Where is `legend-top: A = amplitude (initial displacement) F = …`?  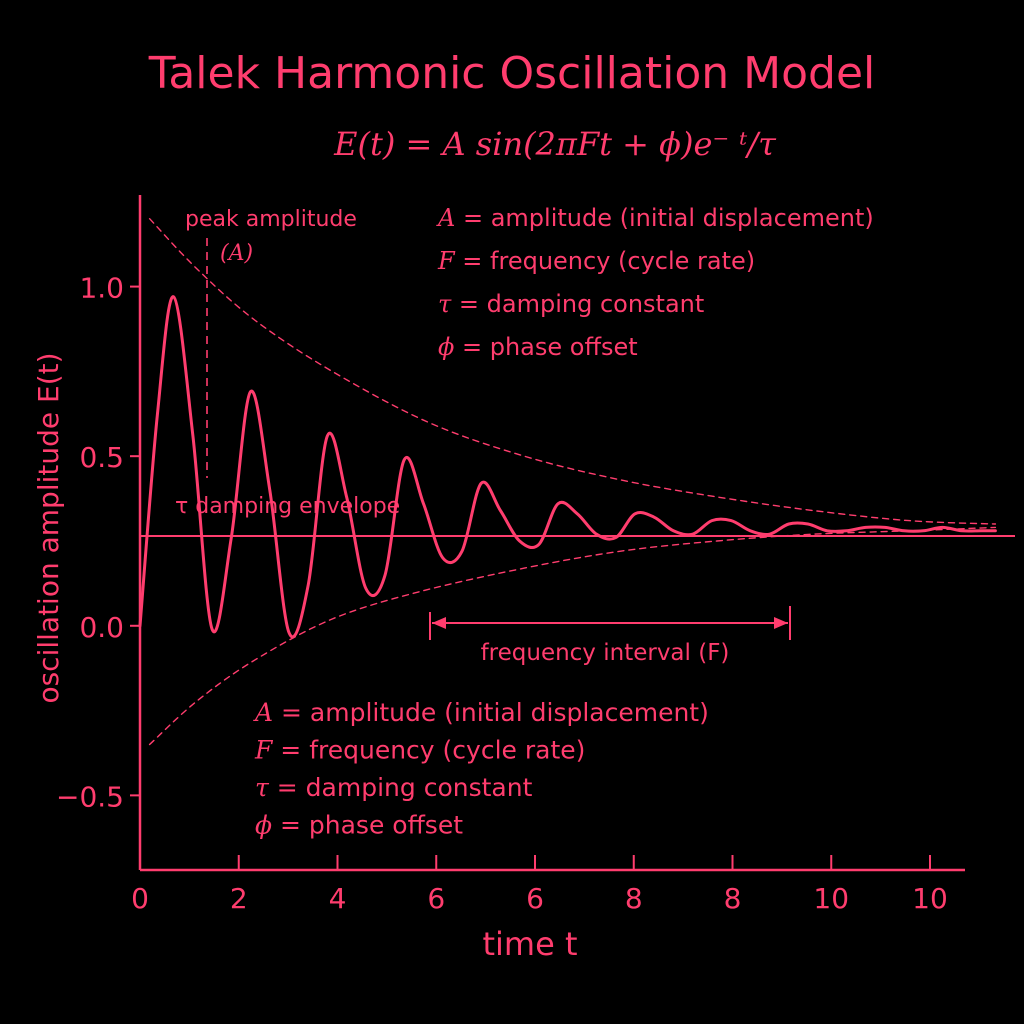 legend-top: A = amplitude (initial displacement) F = … is located at coordinates (655, 282).